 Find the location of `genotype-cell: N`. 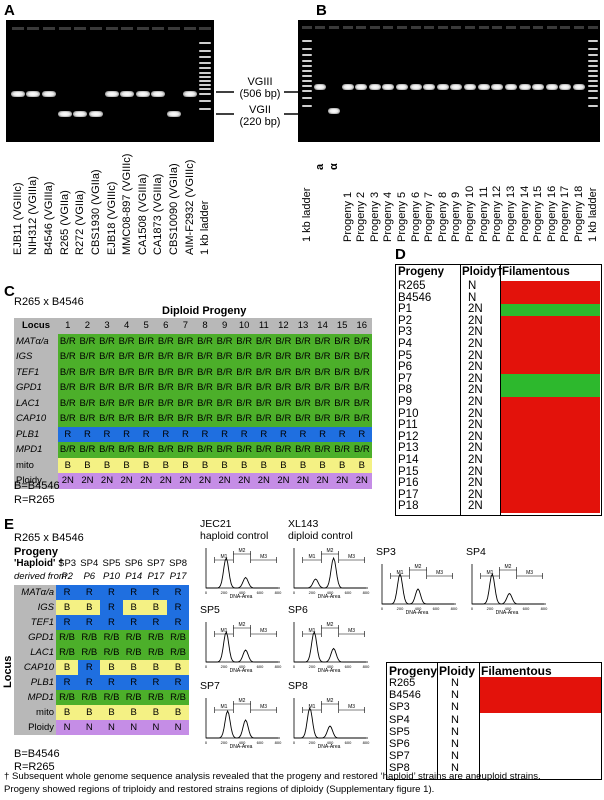

genotype-cell: N is located at coordinates (89, 727).